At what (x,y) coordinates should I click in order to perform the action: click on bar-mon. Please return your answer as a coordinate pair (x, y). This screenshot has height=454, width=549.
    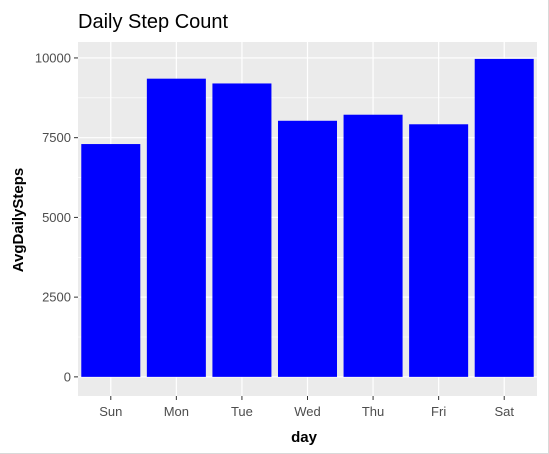
    Looking at the image, I should click on (176, 227).